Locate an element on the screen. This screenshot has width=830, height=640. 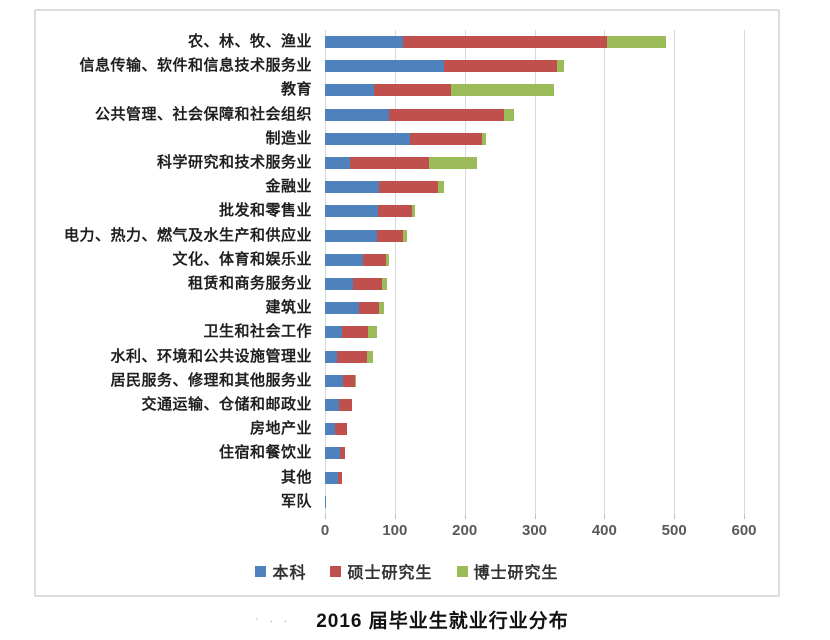
category-label: 卫生和社会工作 is located at coordinates (257, 332).